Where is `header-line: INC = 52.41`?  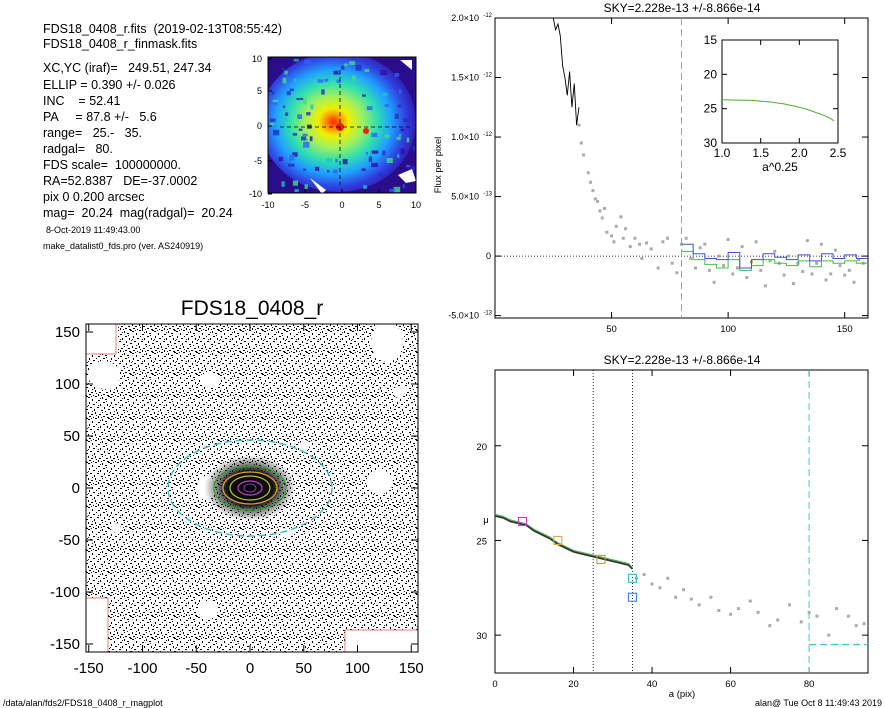 header-line: INC = 52.41 is located at coordinates (82, 101).